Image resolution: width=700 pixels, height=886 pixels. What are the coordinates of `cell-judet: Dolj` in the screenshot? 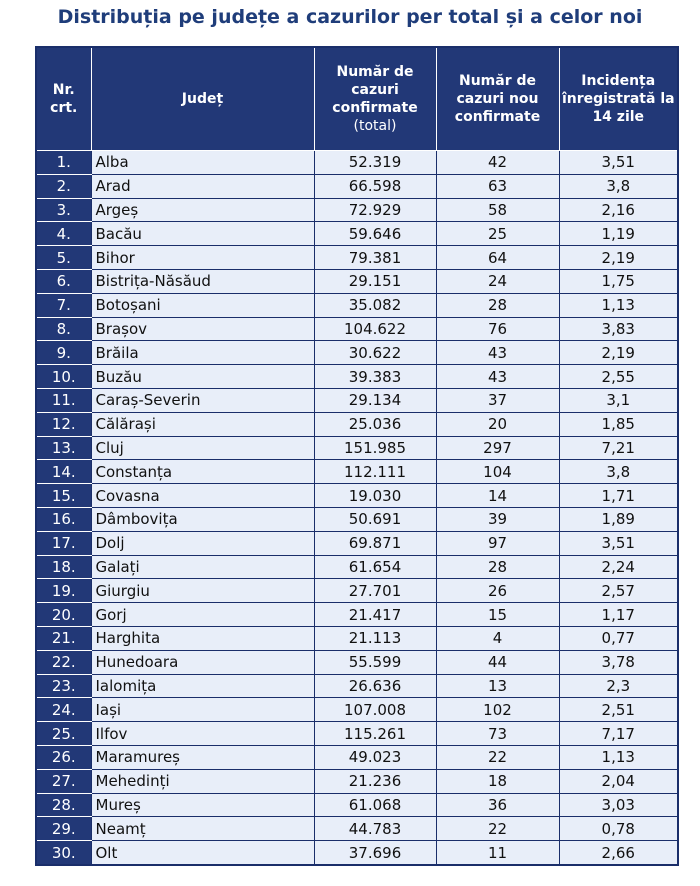 It's located at (202, 543).